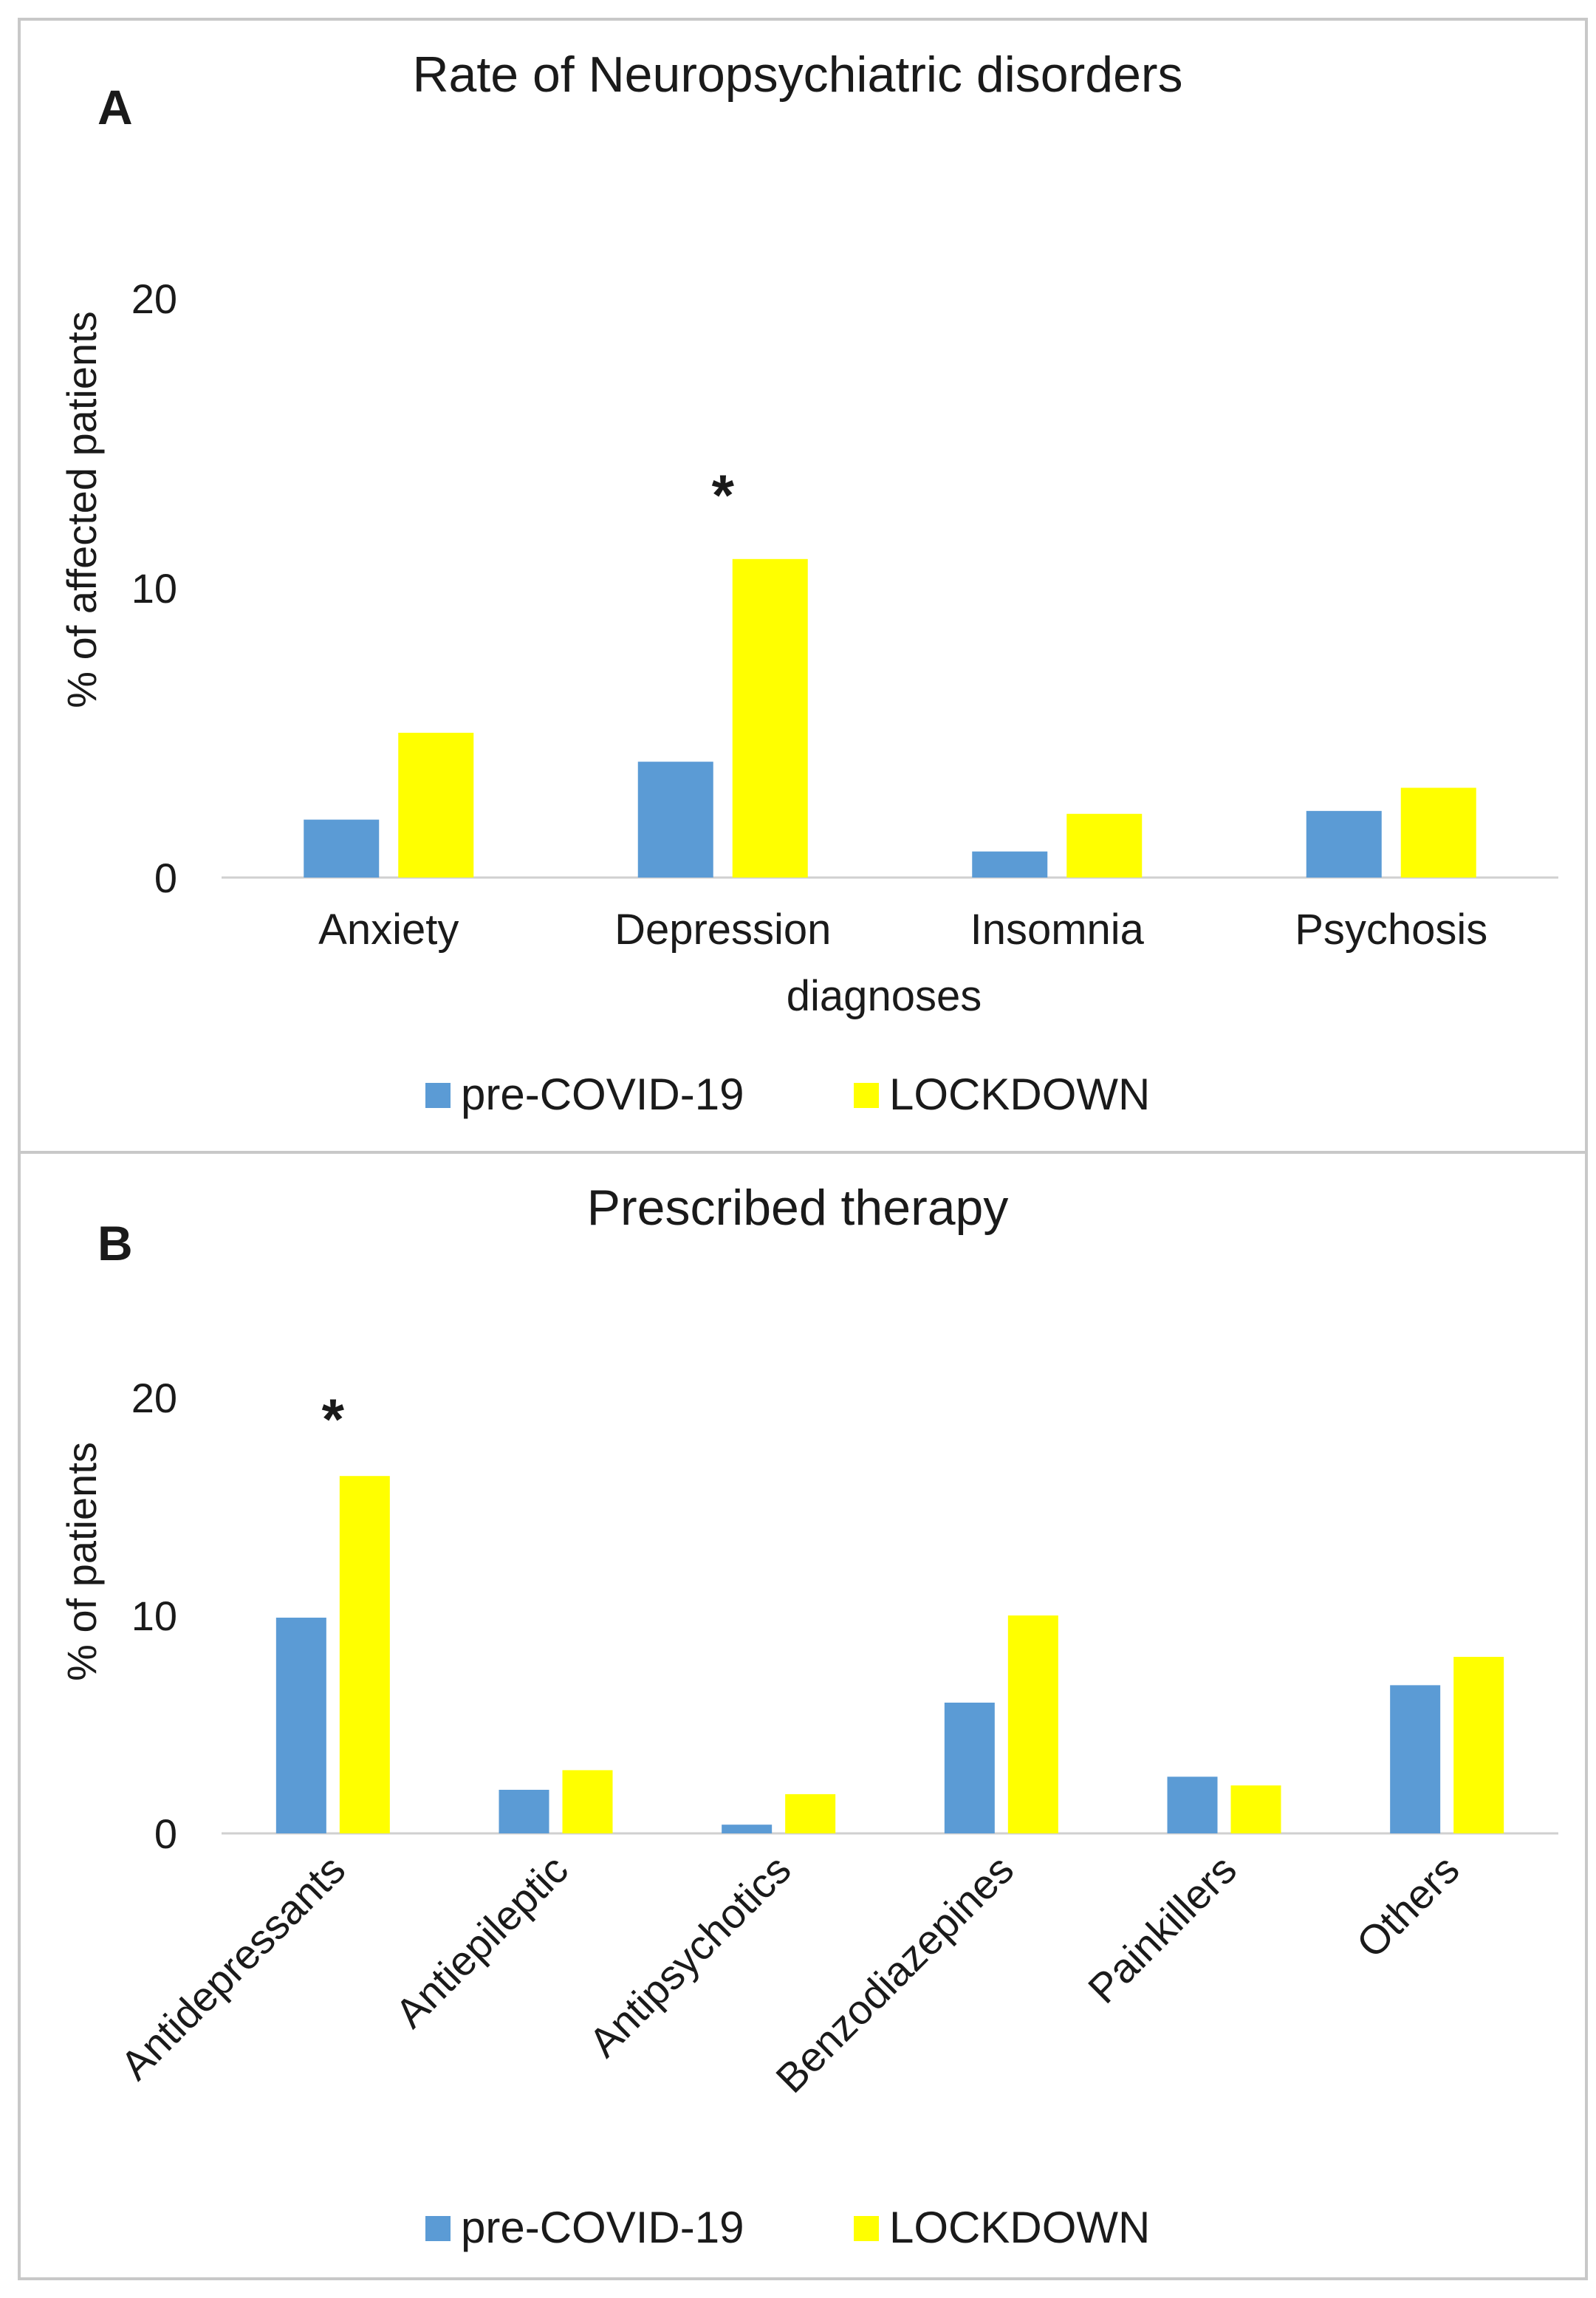  What do you see at coordinates (675, 820) in the screenshot?
I see `bar-pre-covid-19-depression` at bounding box center [675, 820].